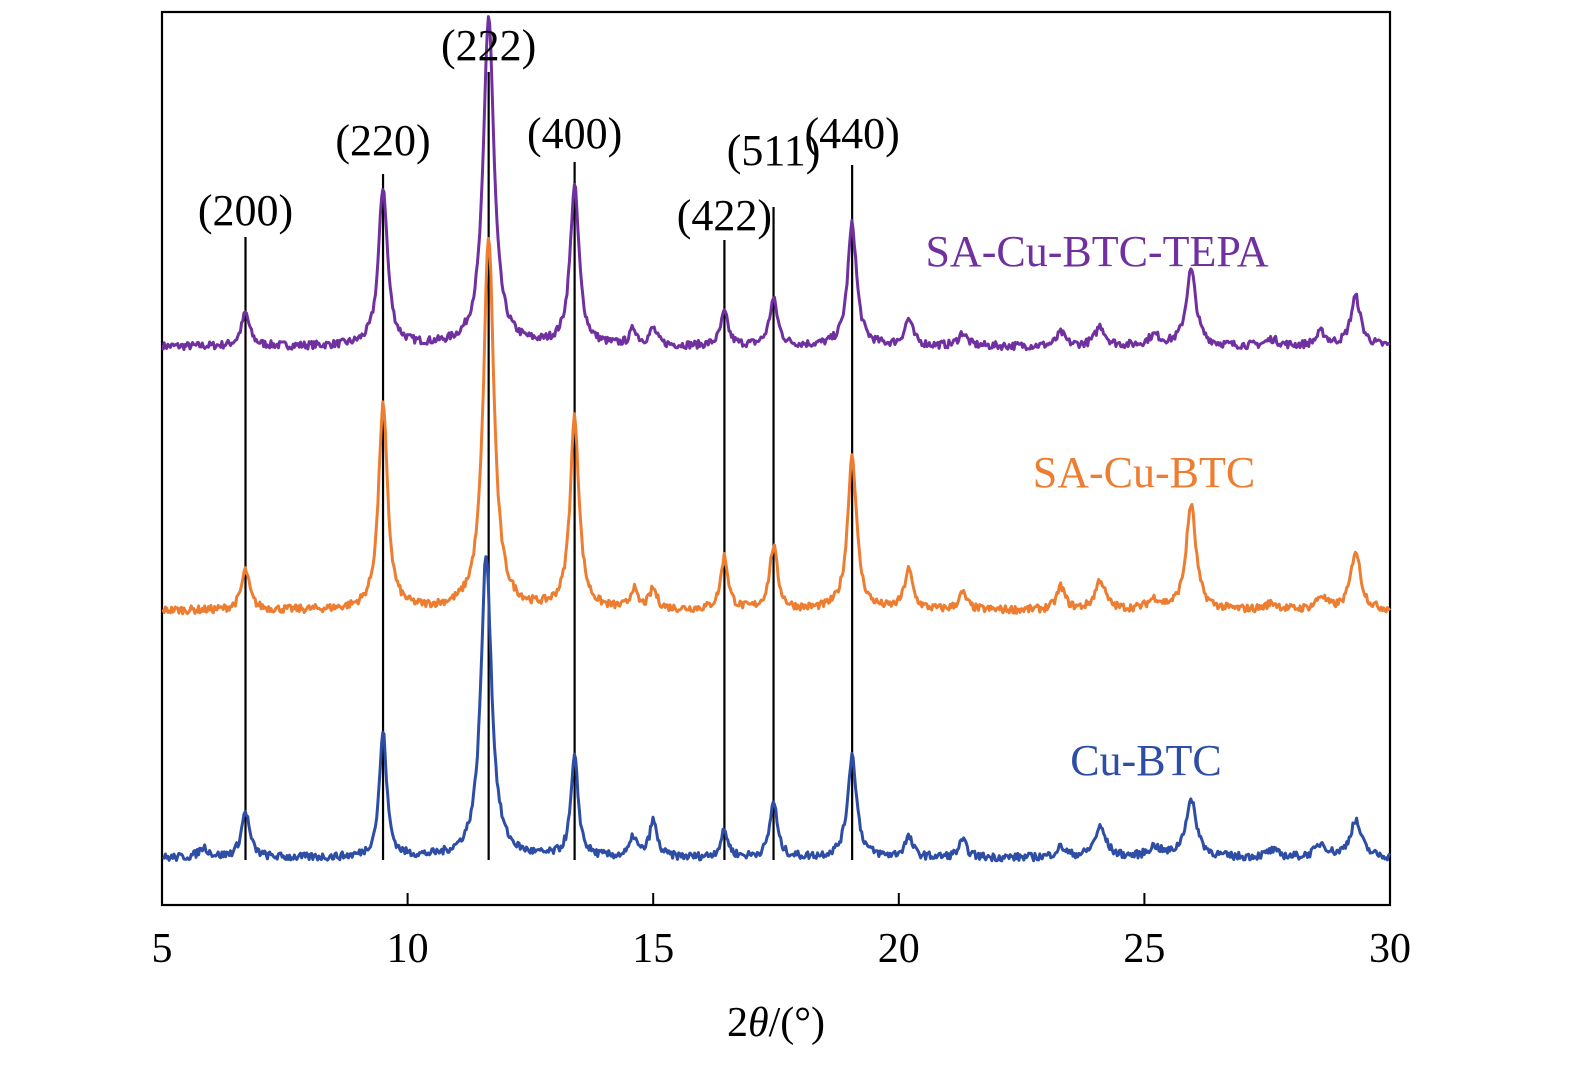 The height and width of the screenshot is (1068, 1575). What do you see at coordinates (382, 140) in the screenshot?
I see `reflection-label: (220)` at bounding box center [382, 140].